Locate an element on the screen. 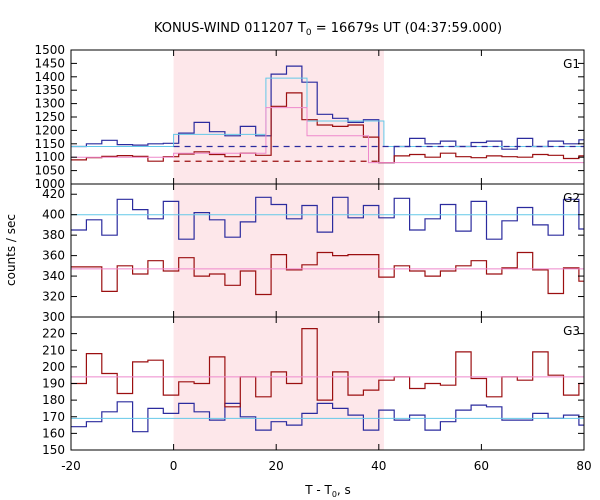 Image resolution: width=600 pixels, height=500 pixels. panel-g2-ytick-label: 420 is located at coordinates (53, 194).